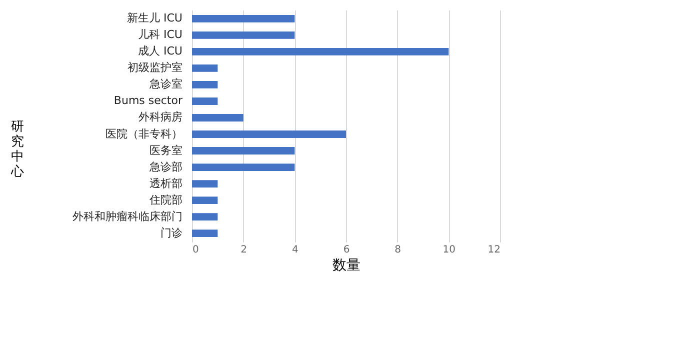 The height and width of the screenshot is (345, 680). What do you see at coordinates (154, 18) in the screenshot?
I see `y-tick-label: 新生儿 ICU` at bounding box center [154, 18].